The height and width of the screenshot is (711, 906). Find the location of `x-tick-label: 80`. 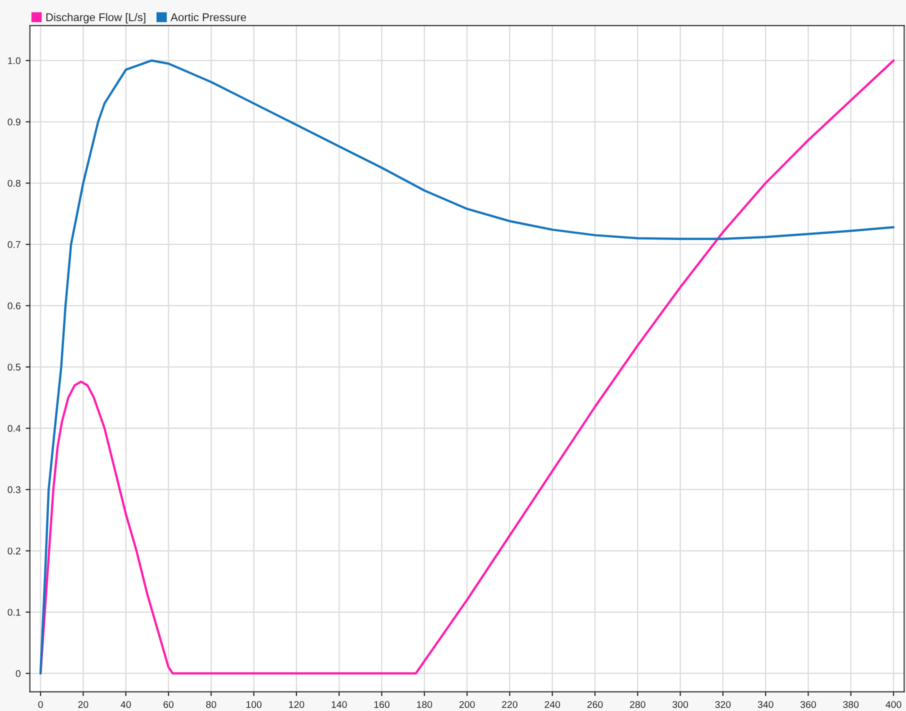

x-tick-label: 80 is located at coordinates (211, 704).